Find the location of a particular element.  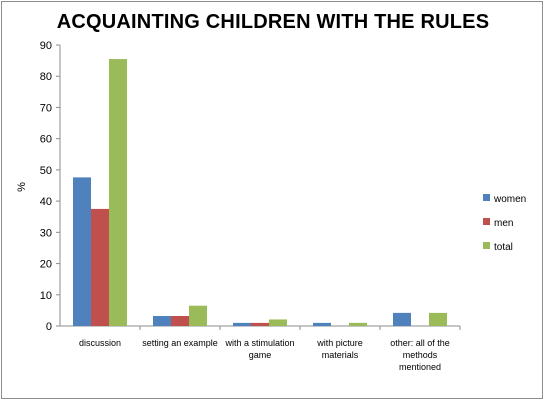

legend-label-women: women is located at coordinates (509, 199).